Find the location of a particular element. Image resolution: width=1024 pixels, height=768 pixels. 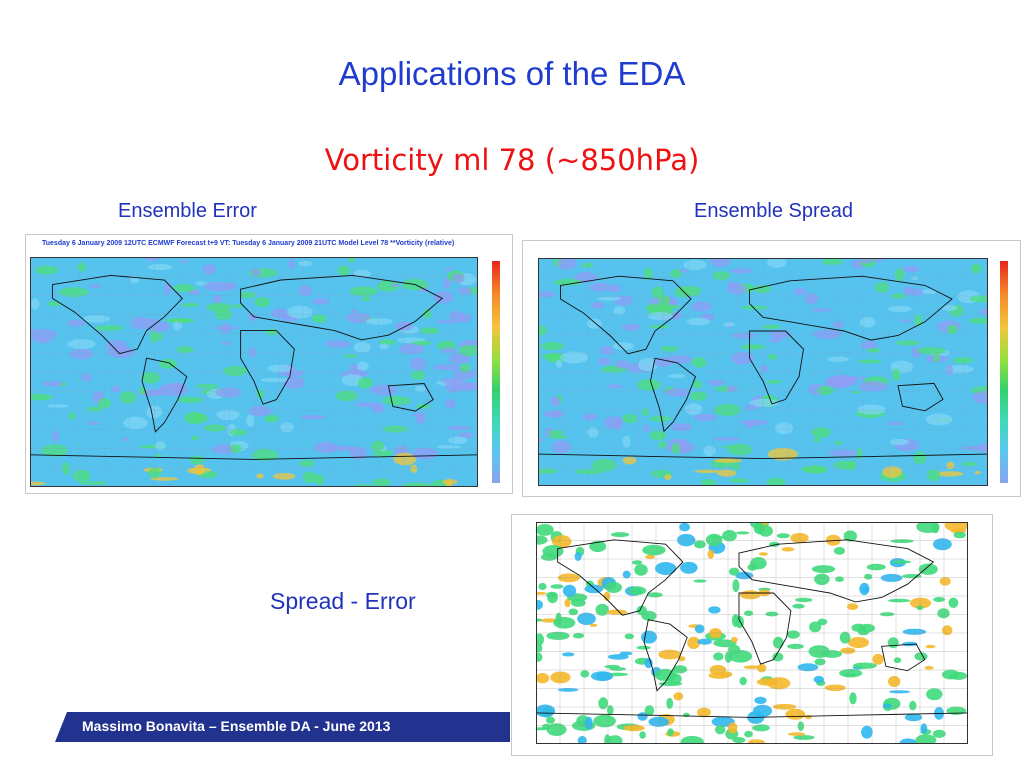

ensemble-spread-map is located at coordinates (763, 372).